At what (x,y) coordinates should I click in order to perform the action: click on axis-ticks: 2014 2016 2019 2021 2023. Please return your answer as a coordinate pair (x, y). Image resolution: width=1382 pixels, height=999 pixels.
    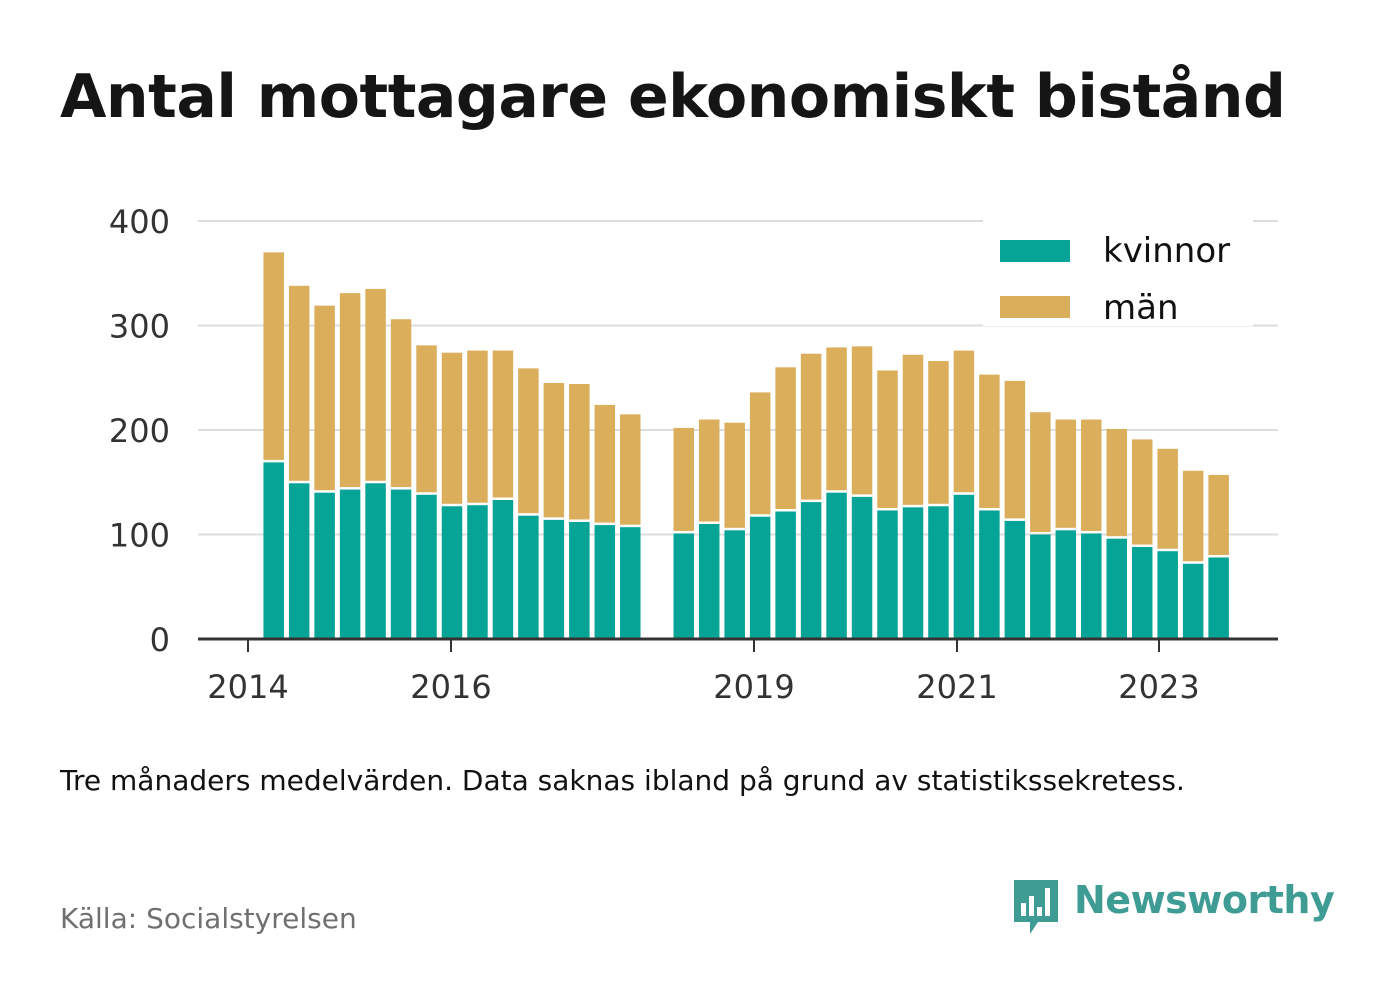
    Looking at the image, I should click on (703, 672).